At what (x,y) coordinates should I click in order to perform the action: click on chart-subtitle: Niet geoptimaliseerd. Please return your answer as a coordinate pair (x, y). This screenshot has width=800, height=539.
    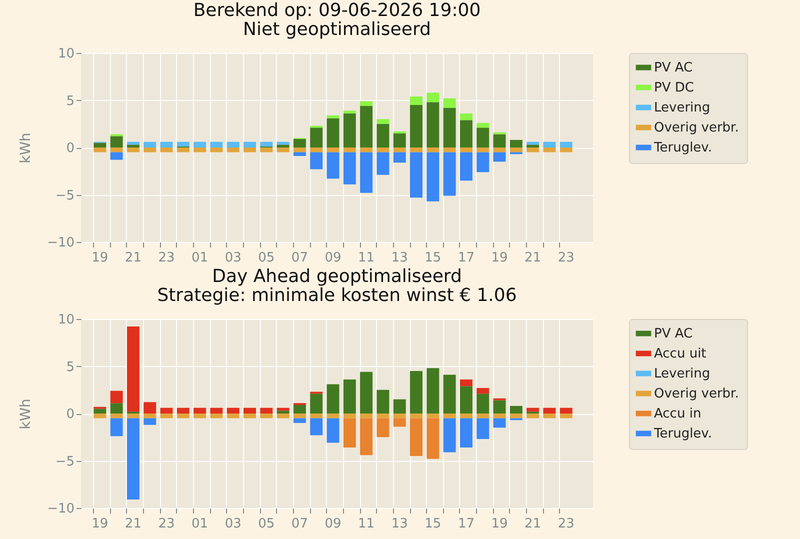
    Looking at the image, I should click on (337, 29).